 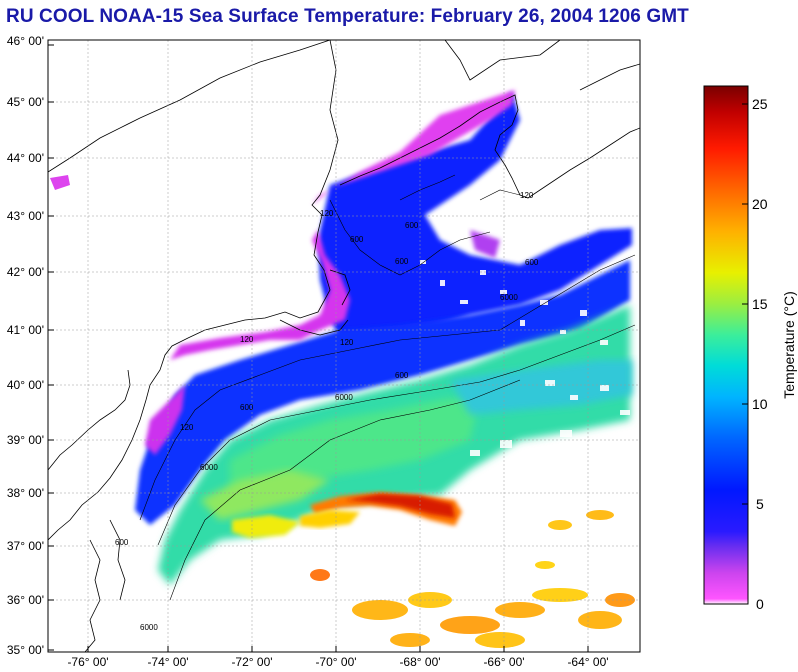 What do you see at coordinates (25, 600) in the screenshot?
I see `lat-tick-label: 36° 00'` at bounding box center [25, 600].